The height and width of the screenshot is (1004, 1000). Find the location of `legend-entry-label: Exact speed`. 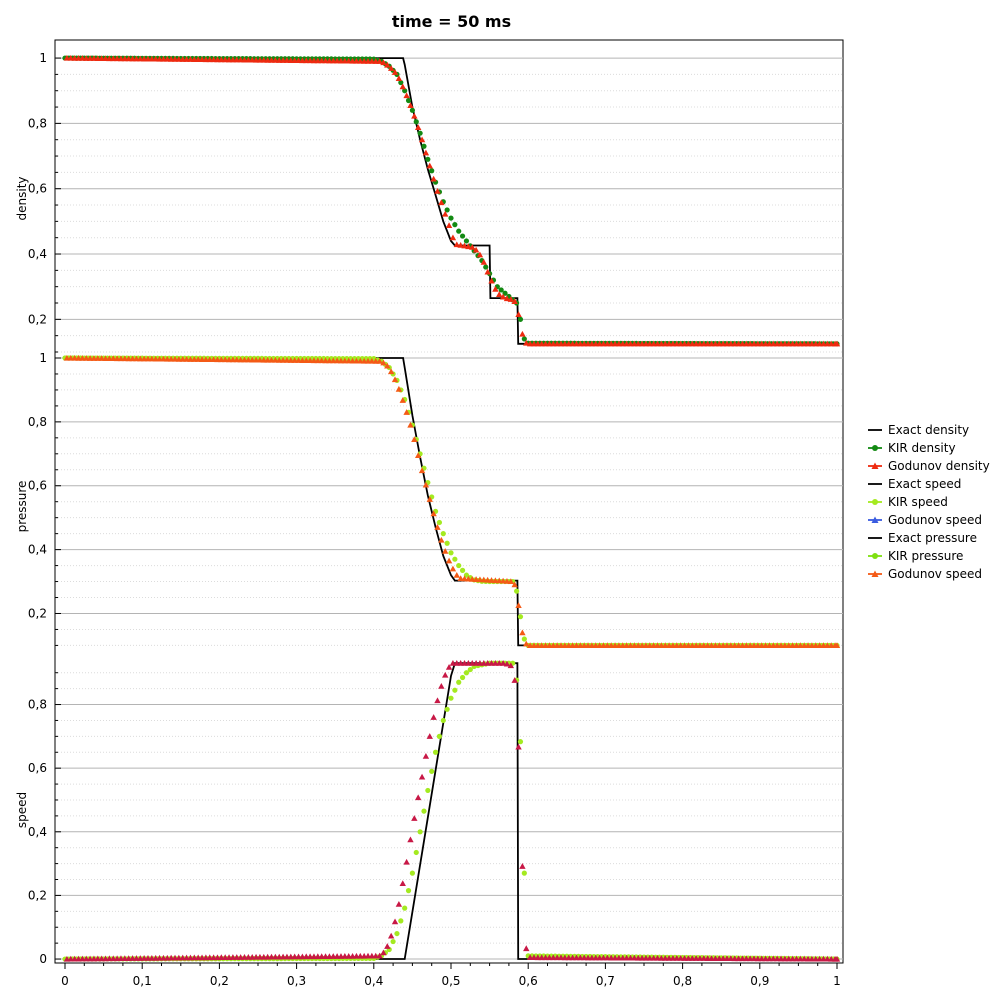

legend-entry-label: Exact speed is located at coordinates (924, 484).